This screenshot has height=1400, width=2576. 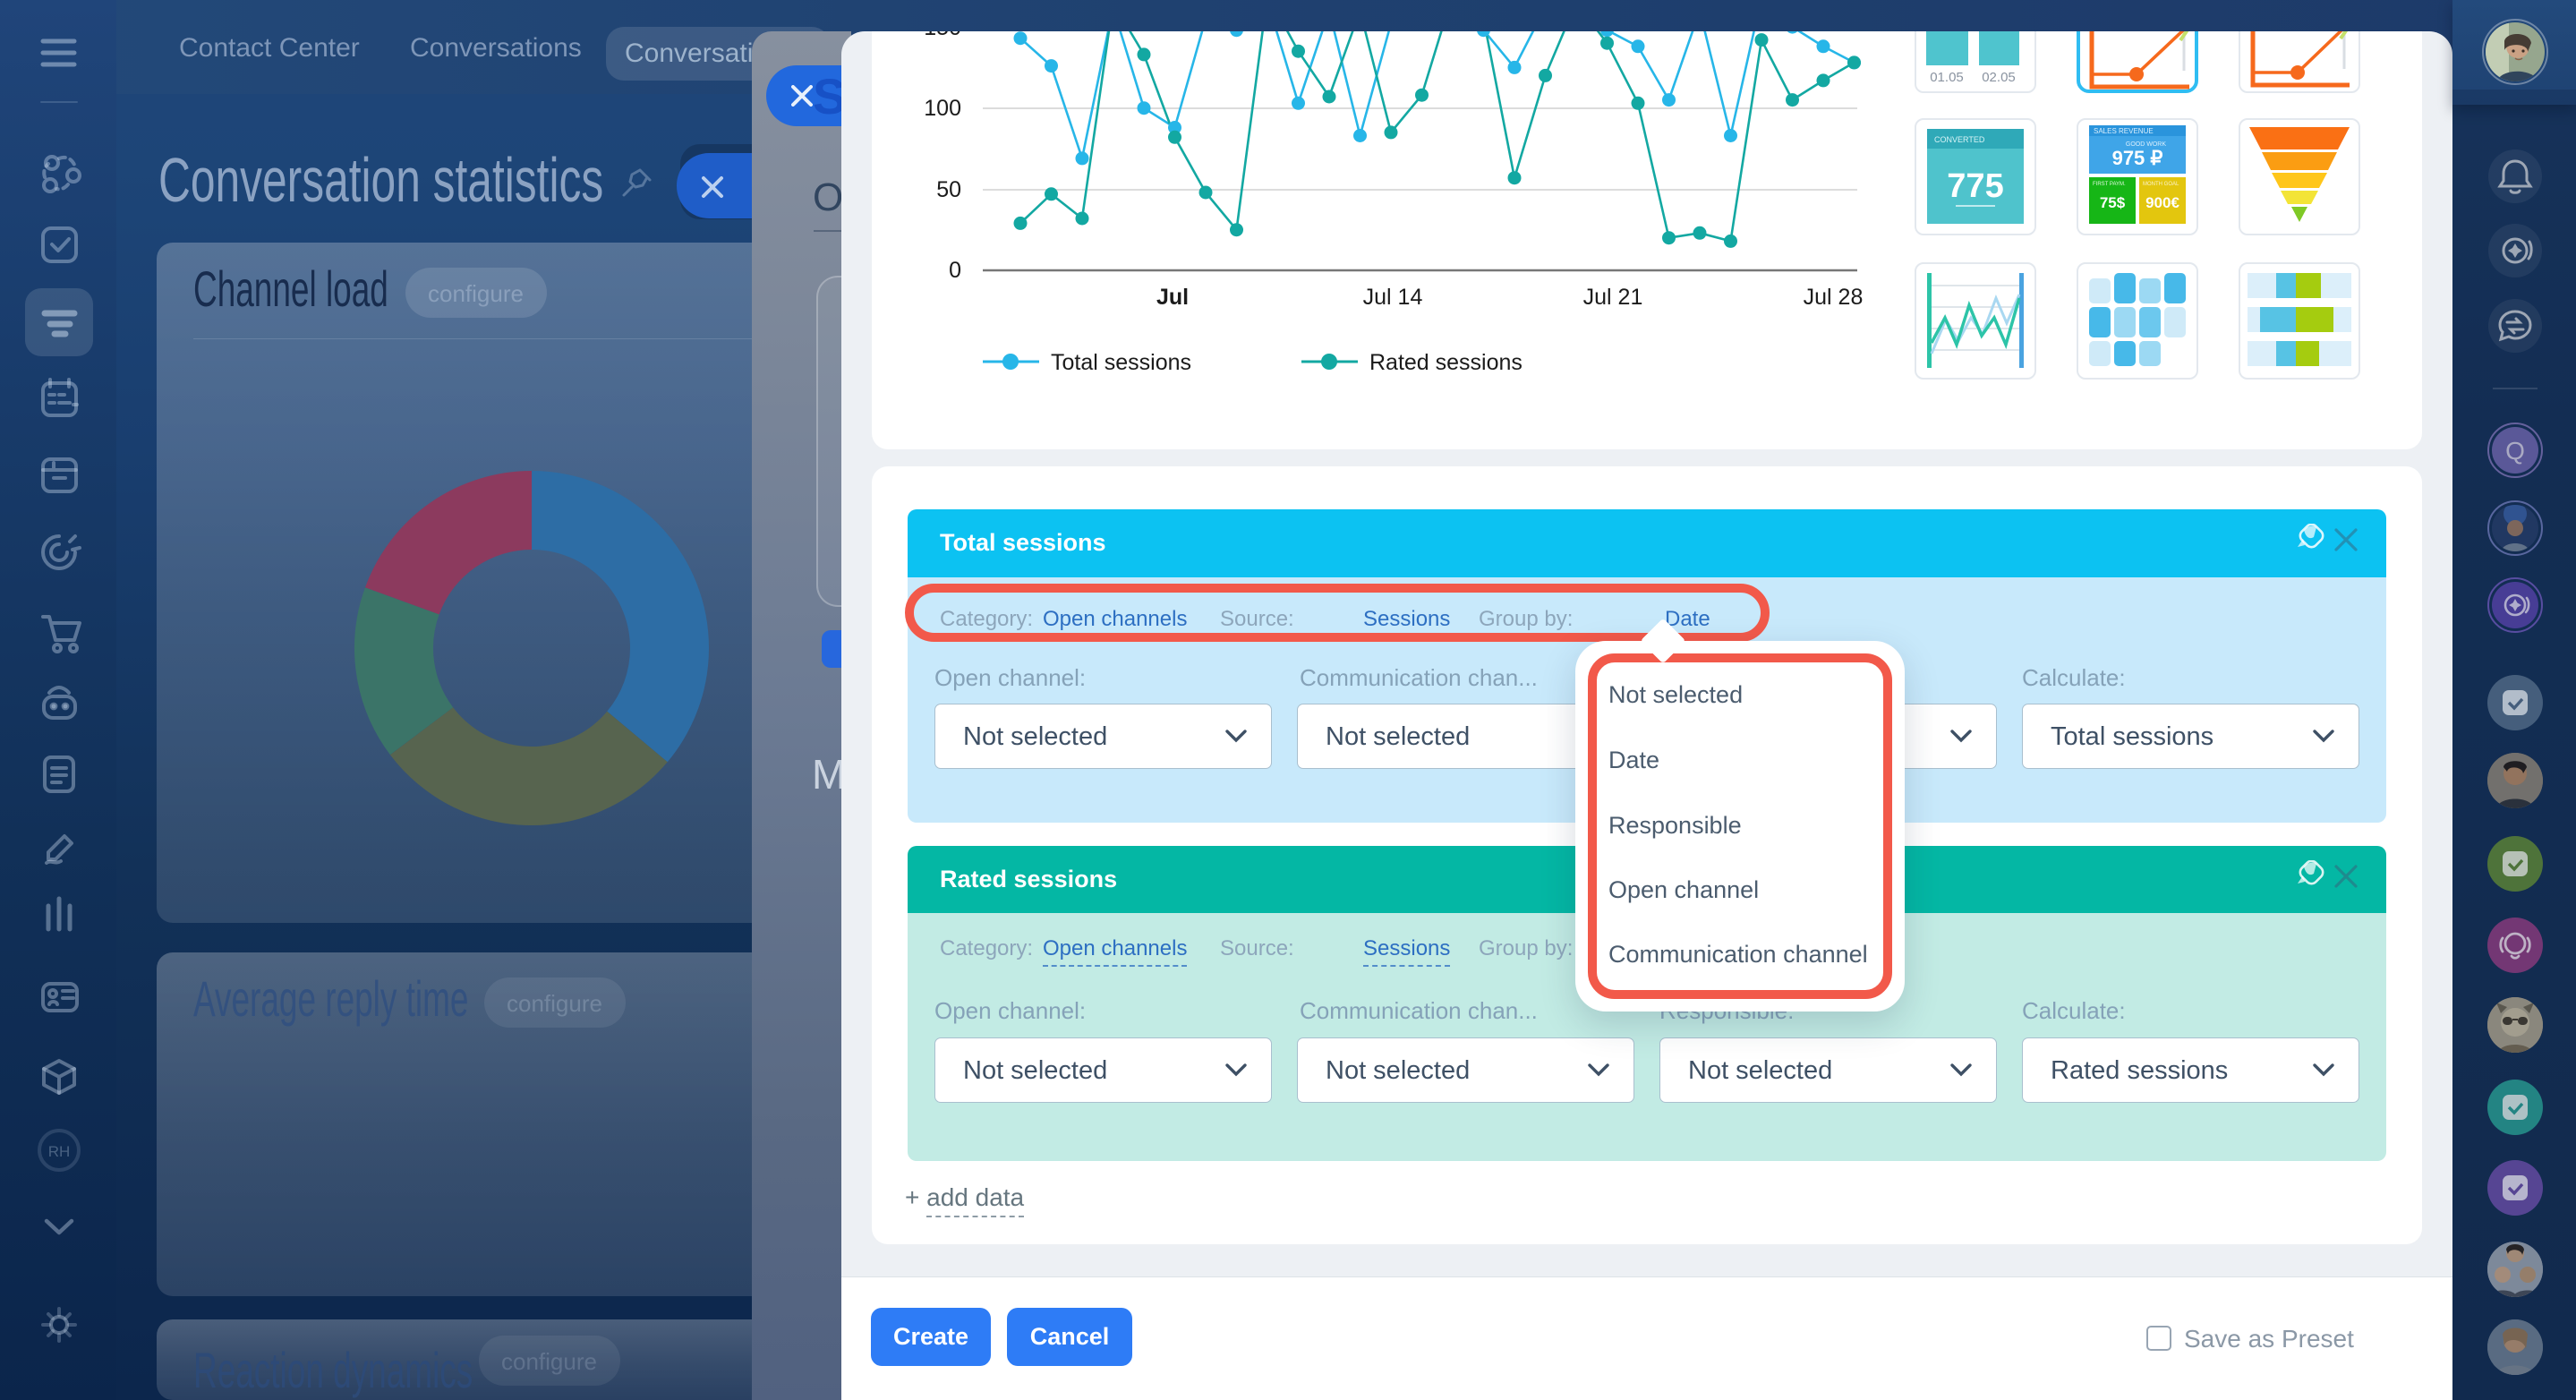 I want to click on svg-text: 775, so click(x=1975, y=186).